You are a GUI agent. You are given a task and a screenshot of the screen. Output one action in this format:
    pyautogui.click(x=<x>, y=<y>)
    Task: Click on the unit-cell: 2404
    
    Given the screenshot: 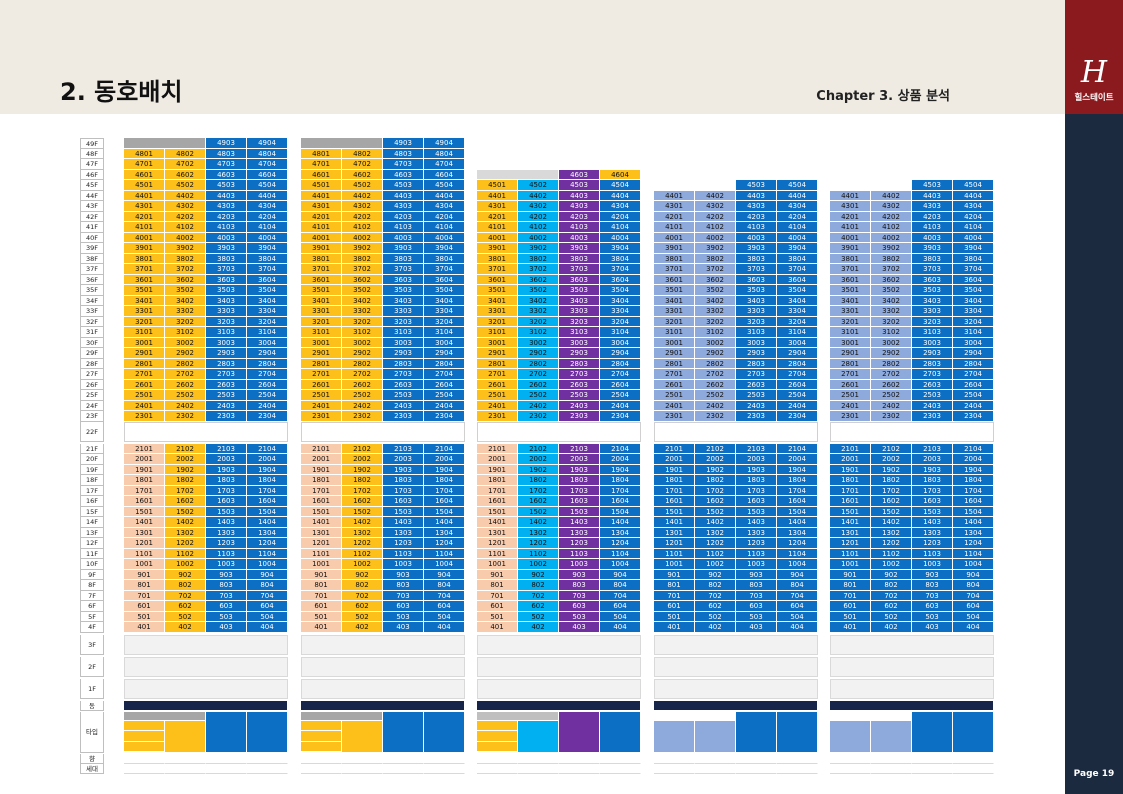 What is the action you would take?
    pyautogui.click(x=620, y=405)
    